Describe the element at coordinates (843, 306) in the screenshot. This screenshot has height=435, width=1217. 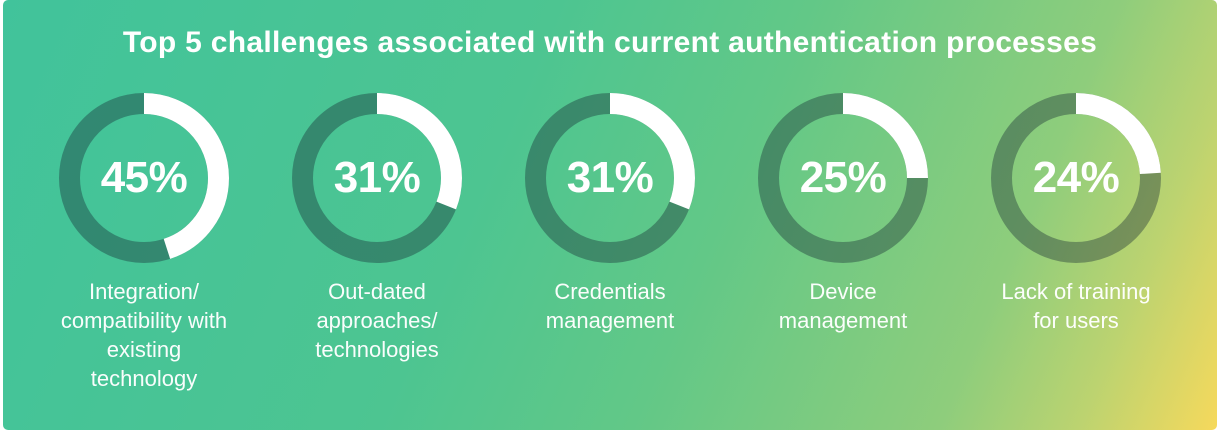
I see `donut-category-label: Device management` at that location.